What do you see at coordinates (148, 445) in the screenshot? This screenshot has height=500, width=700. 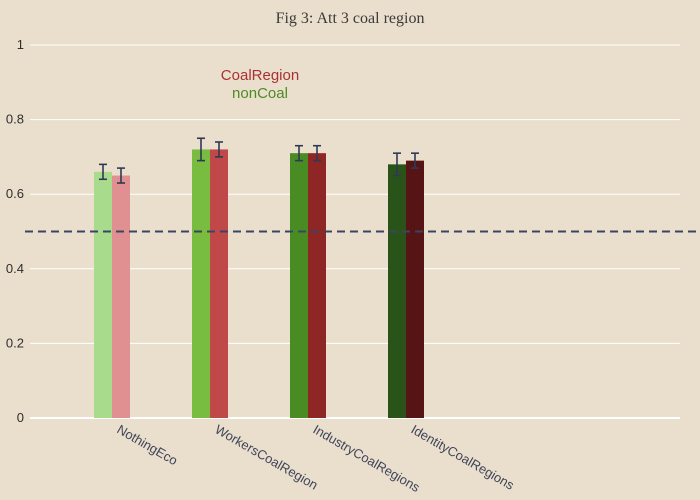 I see `x-tick-label: NothingEco` at bounding box center [148, 445].